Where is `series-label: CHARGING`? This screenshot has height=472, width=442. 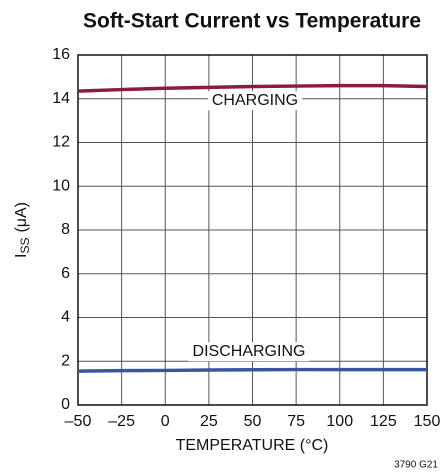
series-label: CHARGING is located at coordinates (255, 100).